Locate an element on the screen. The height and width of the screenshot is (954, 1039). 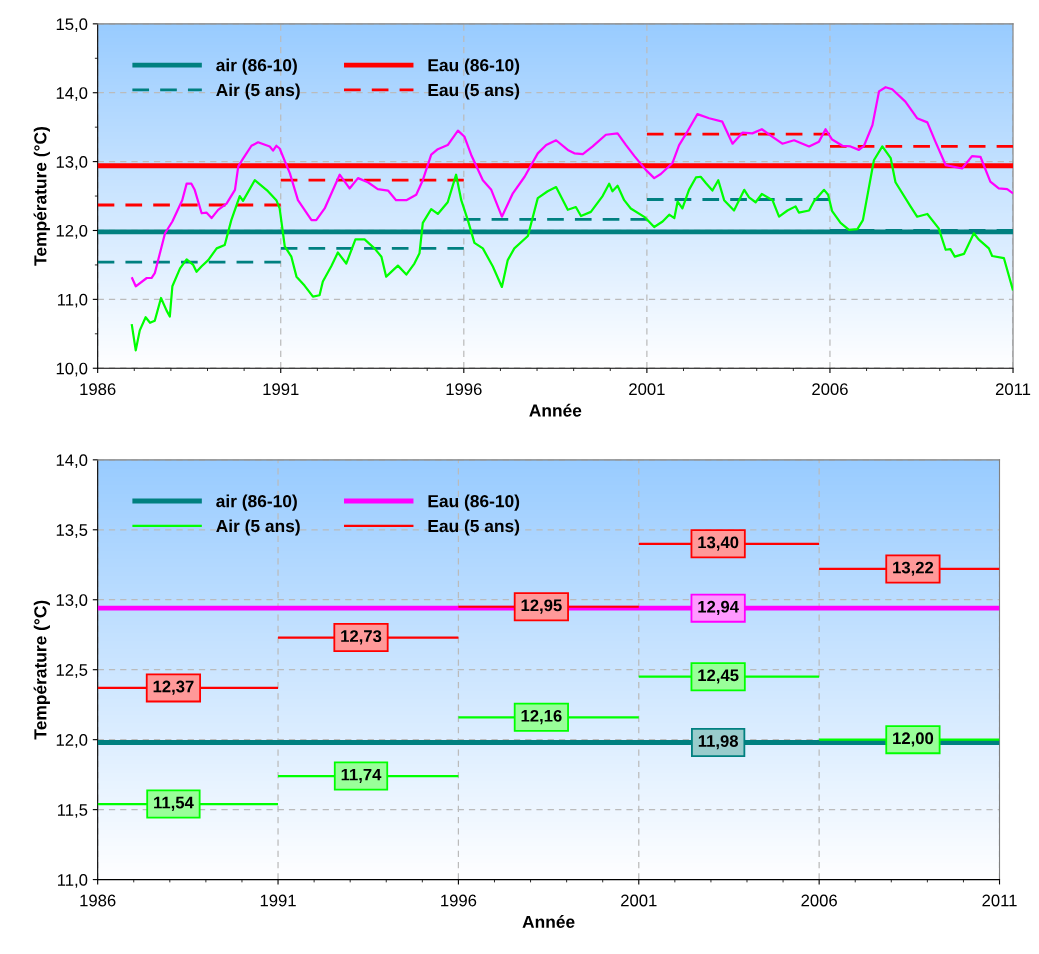
annotation: 12,00 is located at coordinates (913, 739).